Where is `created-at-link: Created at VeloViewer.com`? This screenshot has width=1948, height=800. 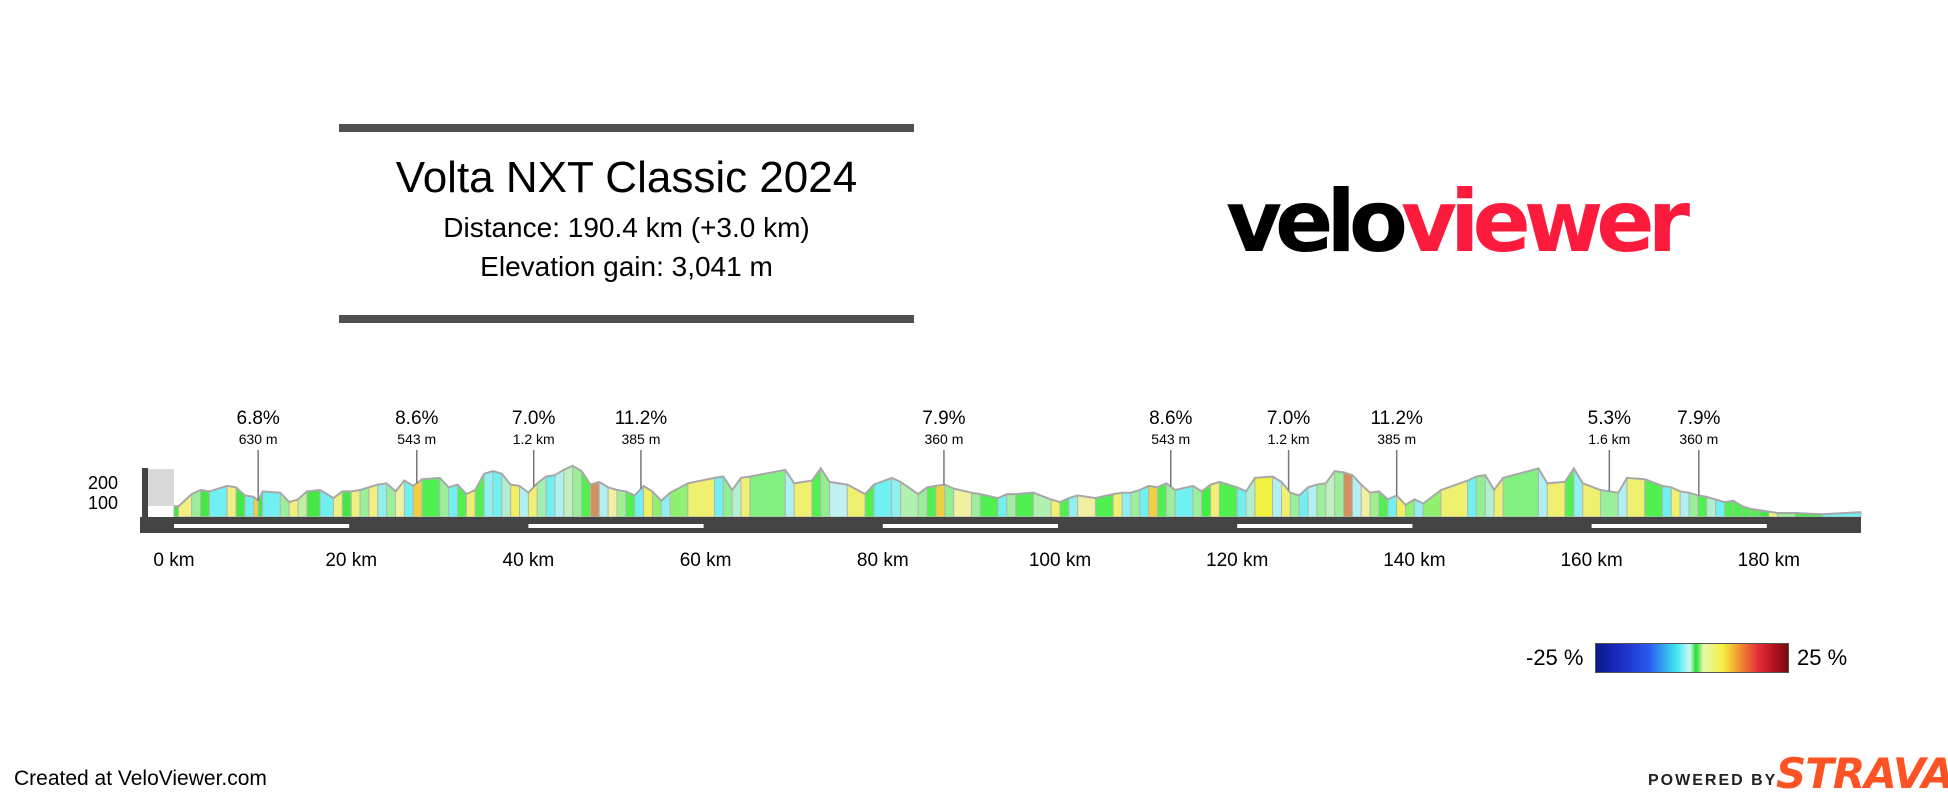
created-at-link: Created at VeloViewer.com is located at coordinates (140, 778).